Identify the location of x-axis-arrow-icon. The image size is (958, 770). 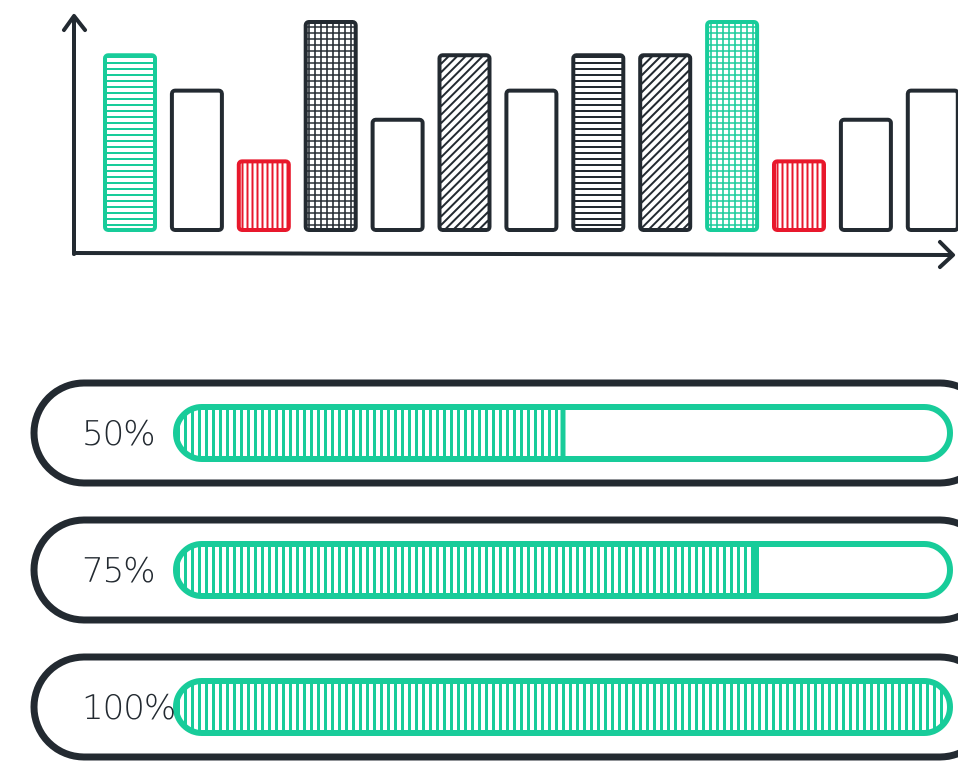
(946, 254).